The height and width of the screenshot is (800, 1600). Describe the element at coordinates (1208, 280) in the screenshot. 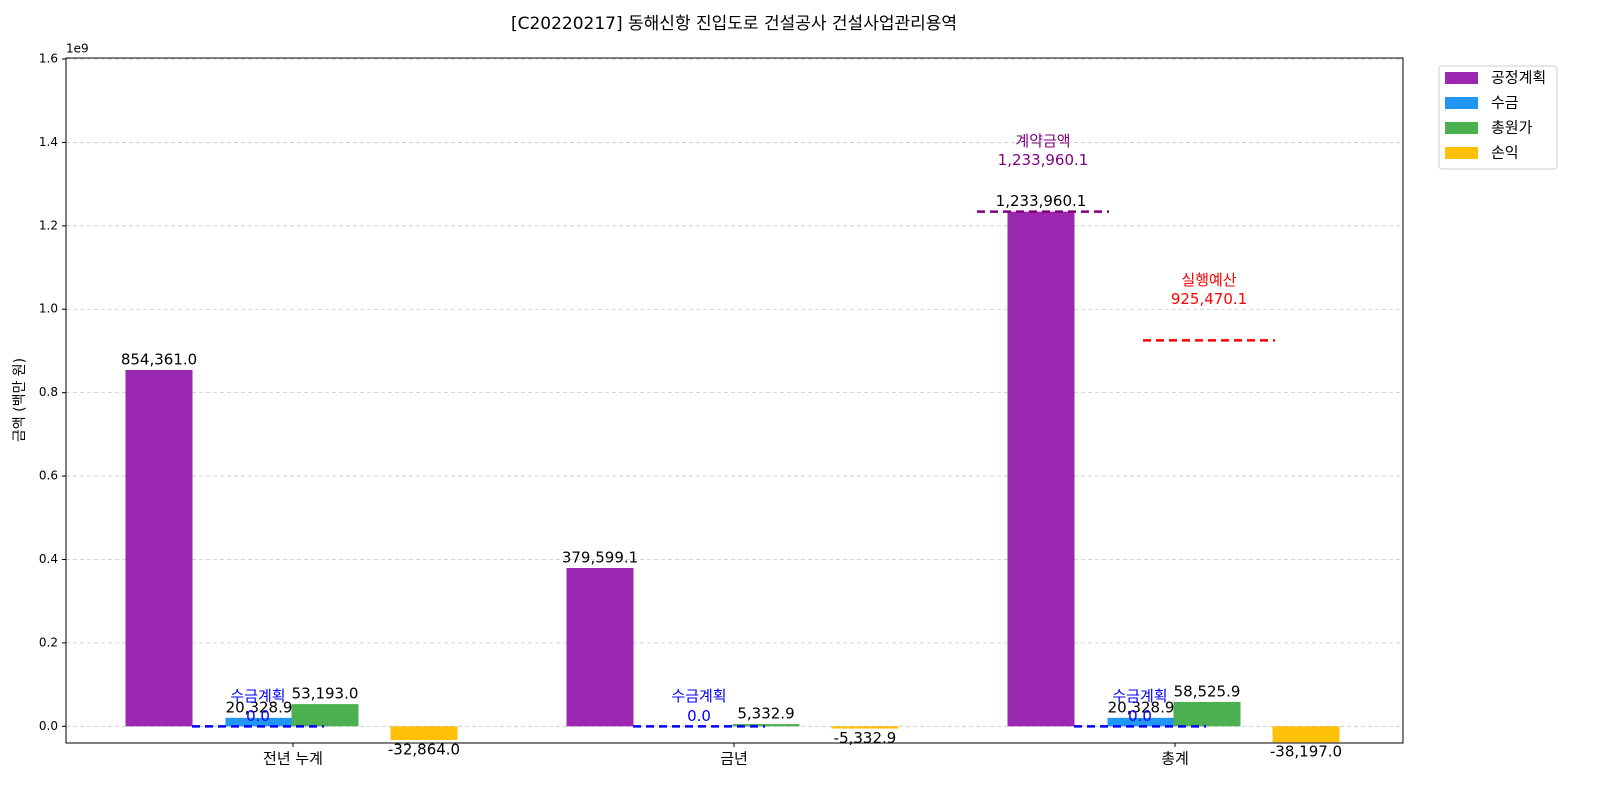

I see `reference-line-name: 실행예산` at that location.